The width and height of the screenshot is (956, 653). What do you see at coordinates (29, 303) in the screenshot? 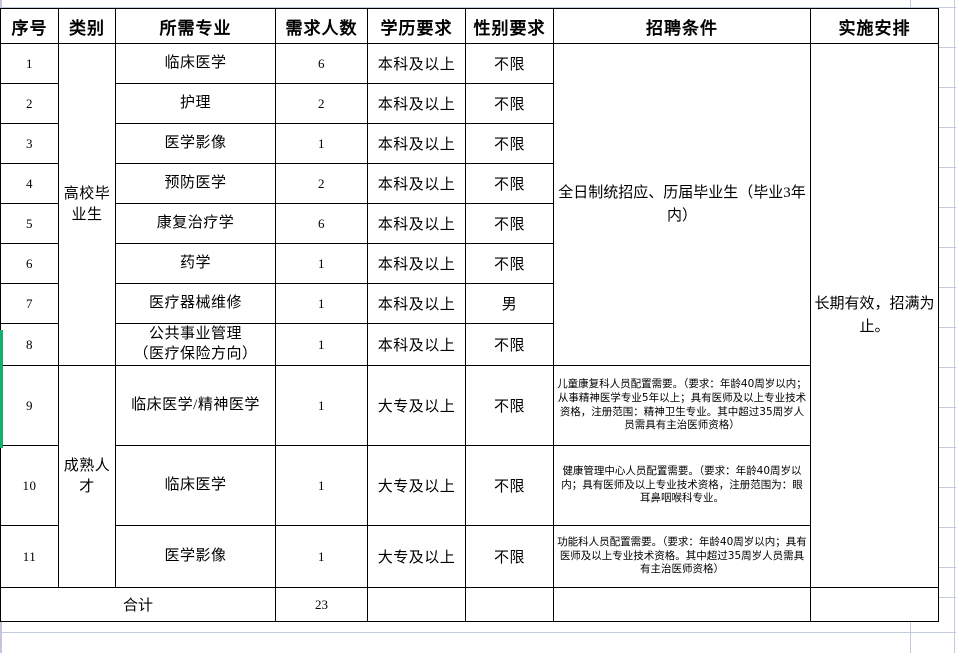
I see `cell-seq: 7` at bounding box center [29, 303].